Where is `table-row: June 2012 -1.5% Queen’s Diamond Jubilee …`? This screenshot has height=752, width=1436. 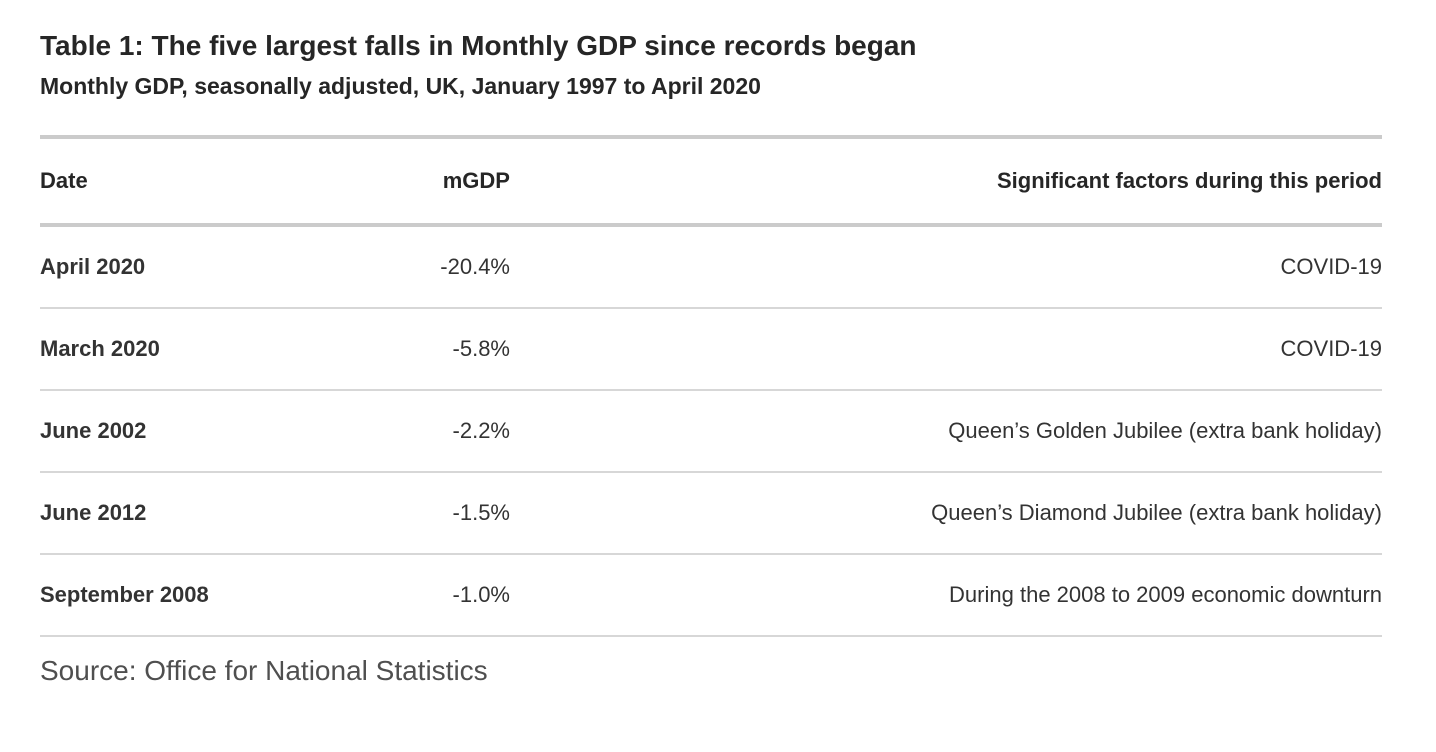
table-row: June 2012 -1.5% Queen’s Diamond Jubilee … is located at coordinates (711, 513).